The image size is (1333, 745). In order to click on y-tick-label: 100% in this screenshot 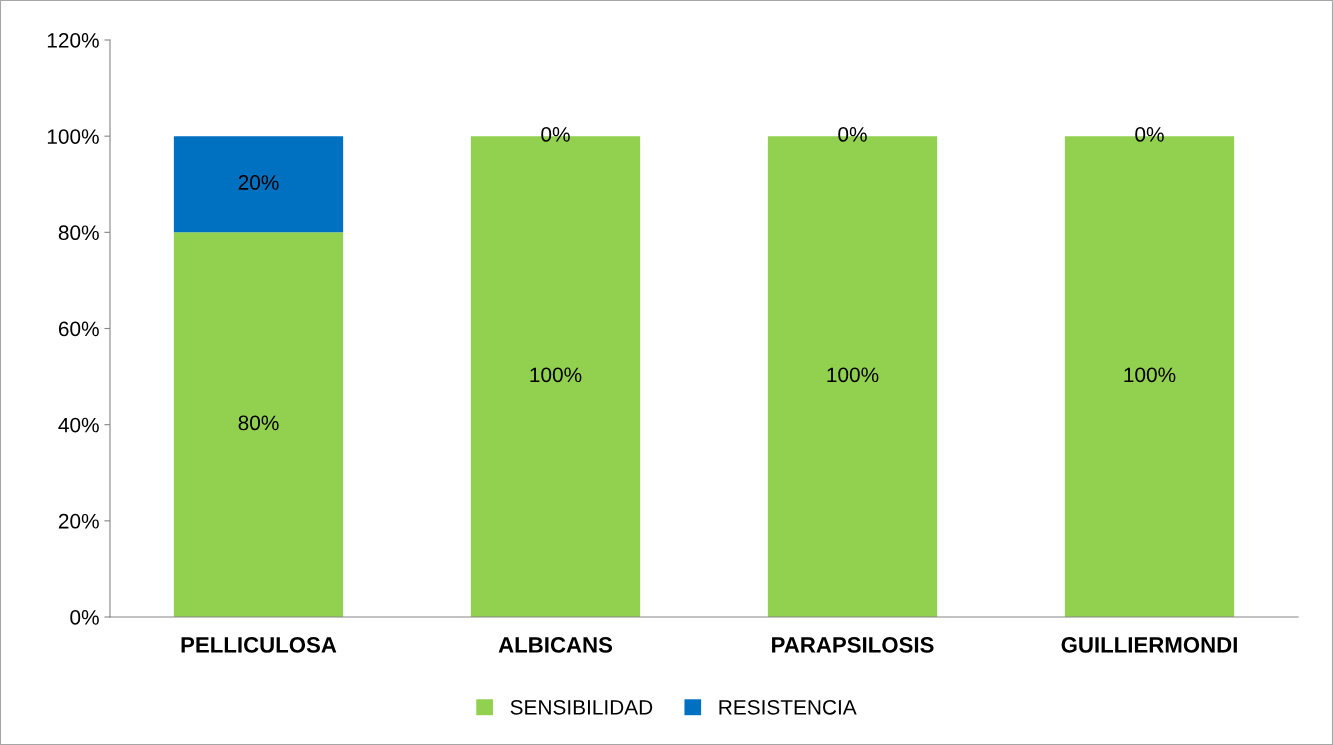, I will do `click(73, 136)`.